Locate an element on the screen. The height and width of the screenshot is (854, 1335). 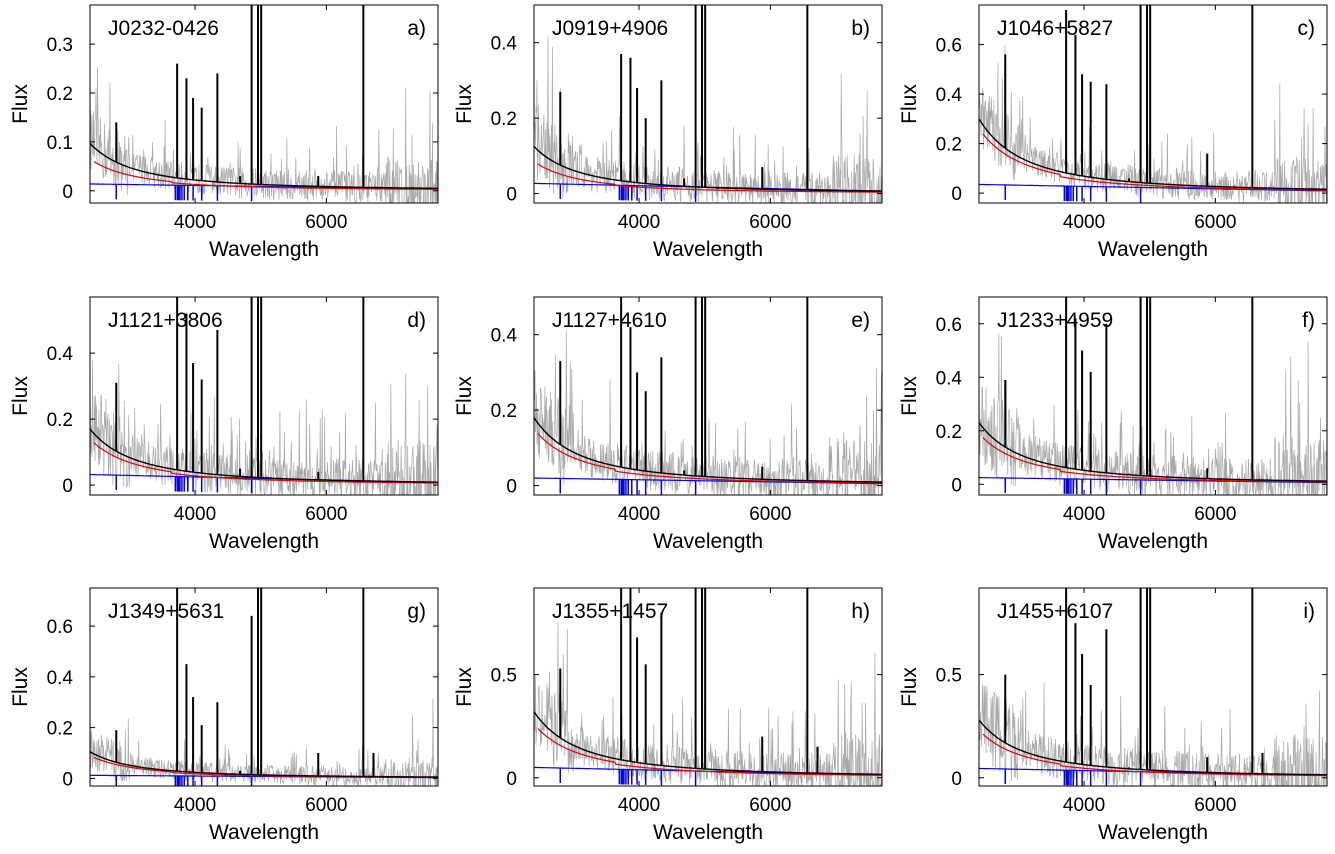
panel-label: h) is located at coordinates (860, 611).